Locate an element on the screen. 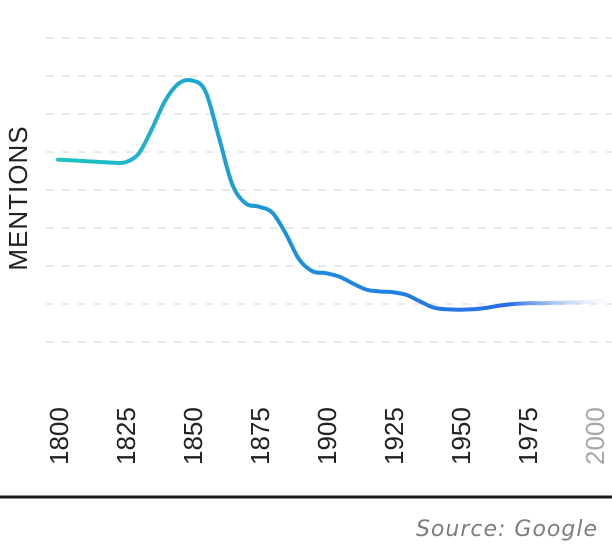 This screenshot has width=612, height=544. x-tick-label: 1825 is located at coordinates (126, 436).